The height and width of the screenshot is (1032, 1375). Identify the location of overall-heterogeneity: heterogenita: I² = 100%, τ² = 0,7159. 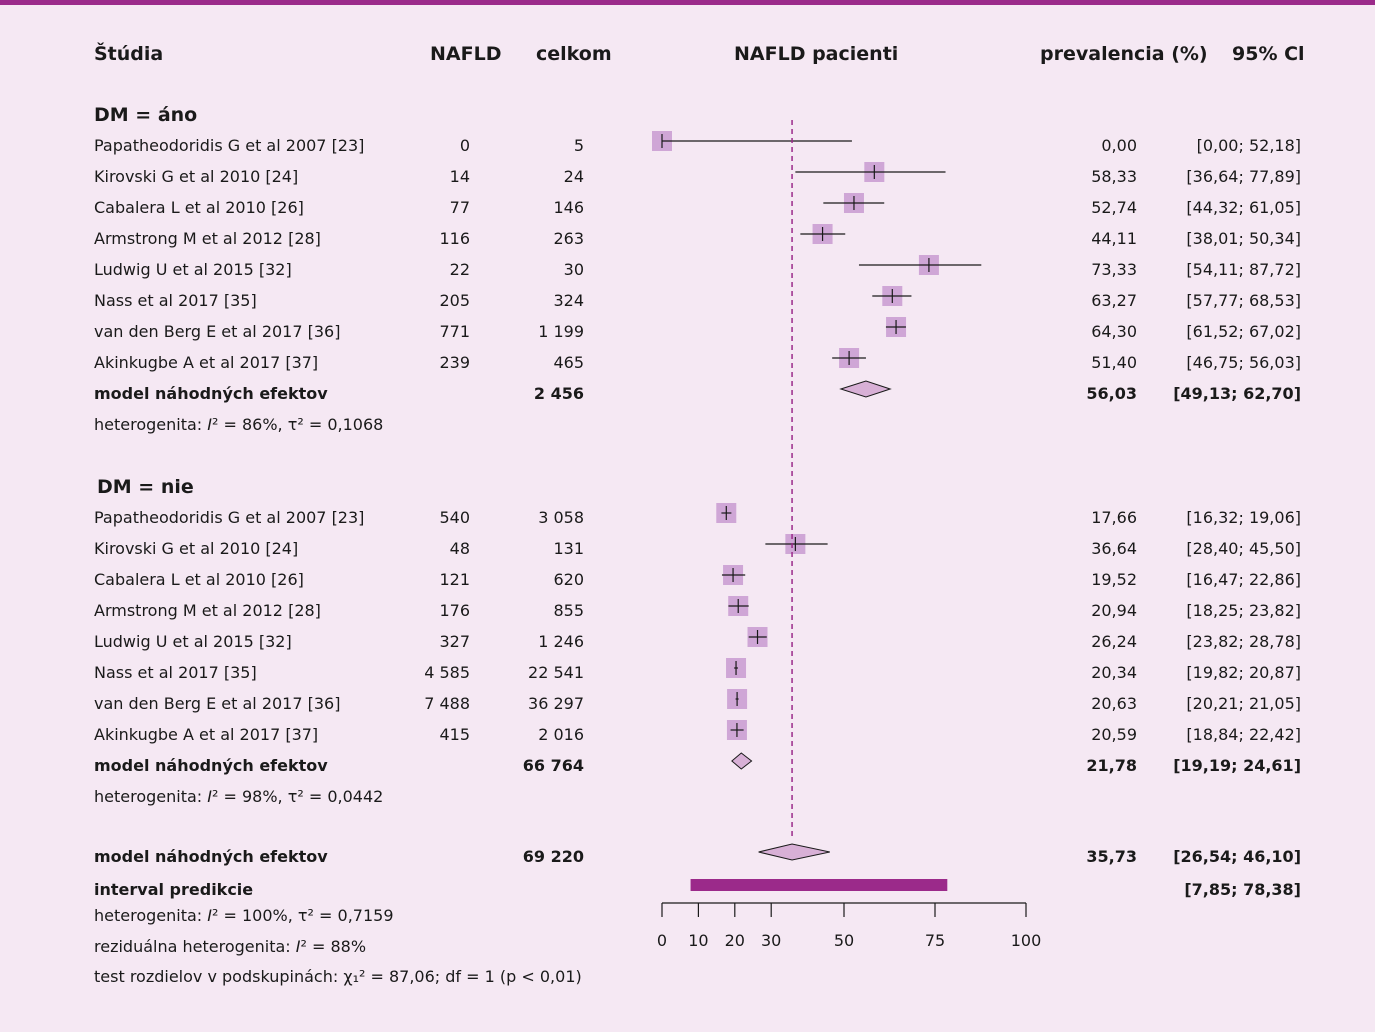
(244, 915).